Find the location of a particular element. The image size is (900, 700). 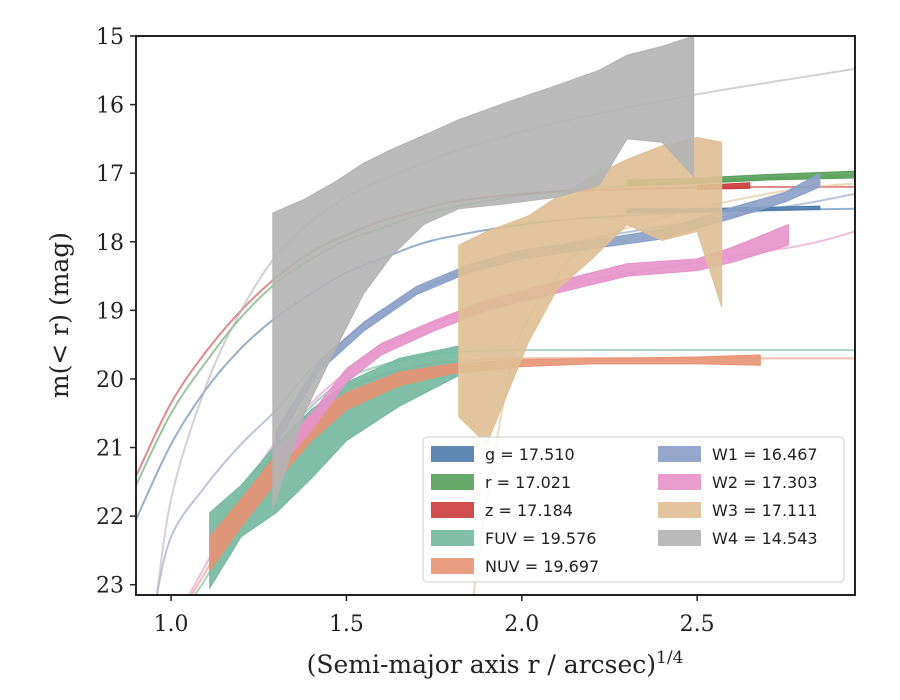

x-axis-label: (Semi-major axis r / arcsec)1/4 is located at coordinates (495, 663).